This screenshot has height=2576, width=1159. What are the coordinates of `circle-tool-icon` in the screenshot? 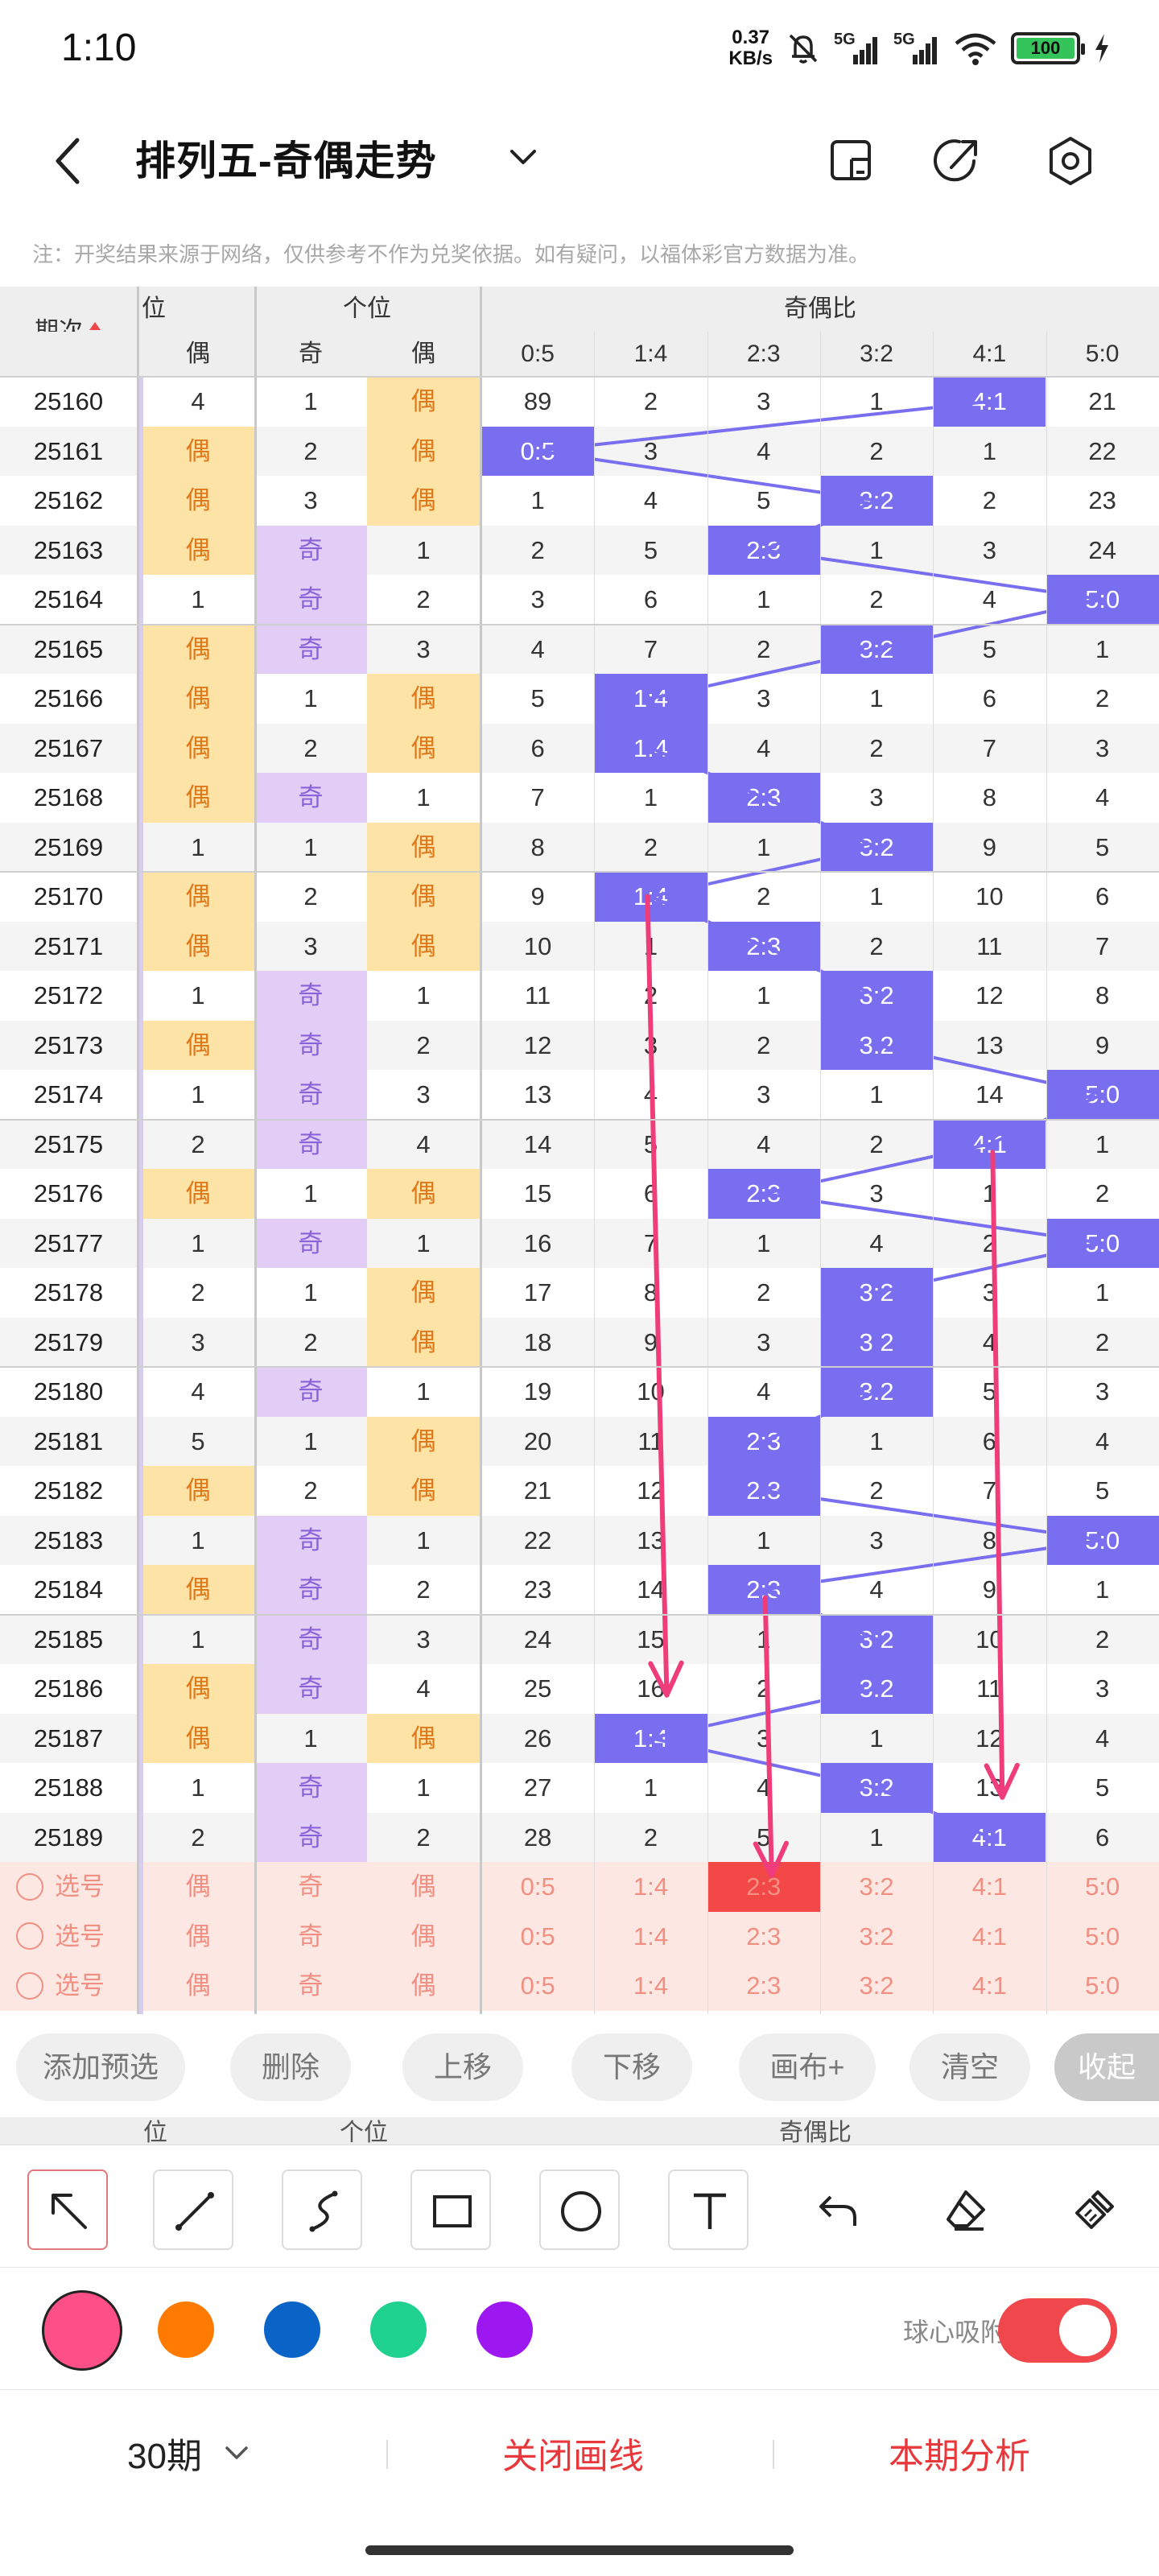 It's located at (579, 2209).